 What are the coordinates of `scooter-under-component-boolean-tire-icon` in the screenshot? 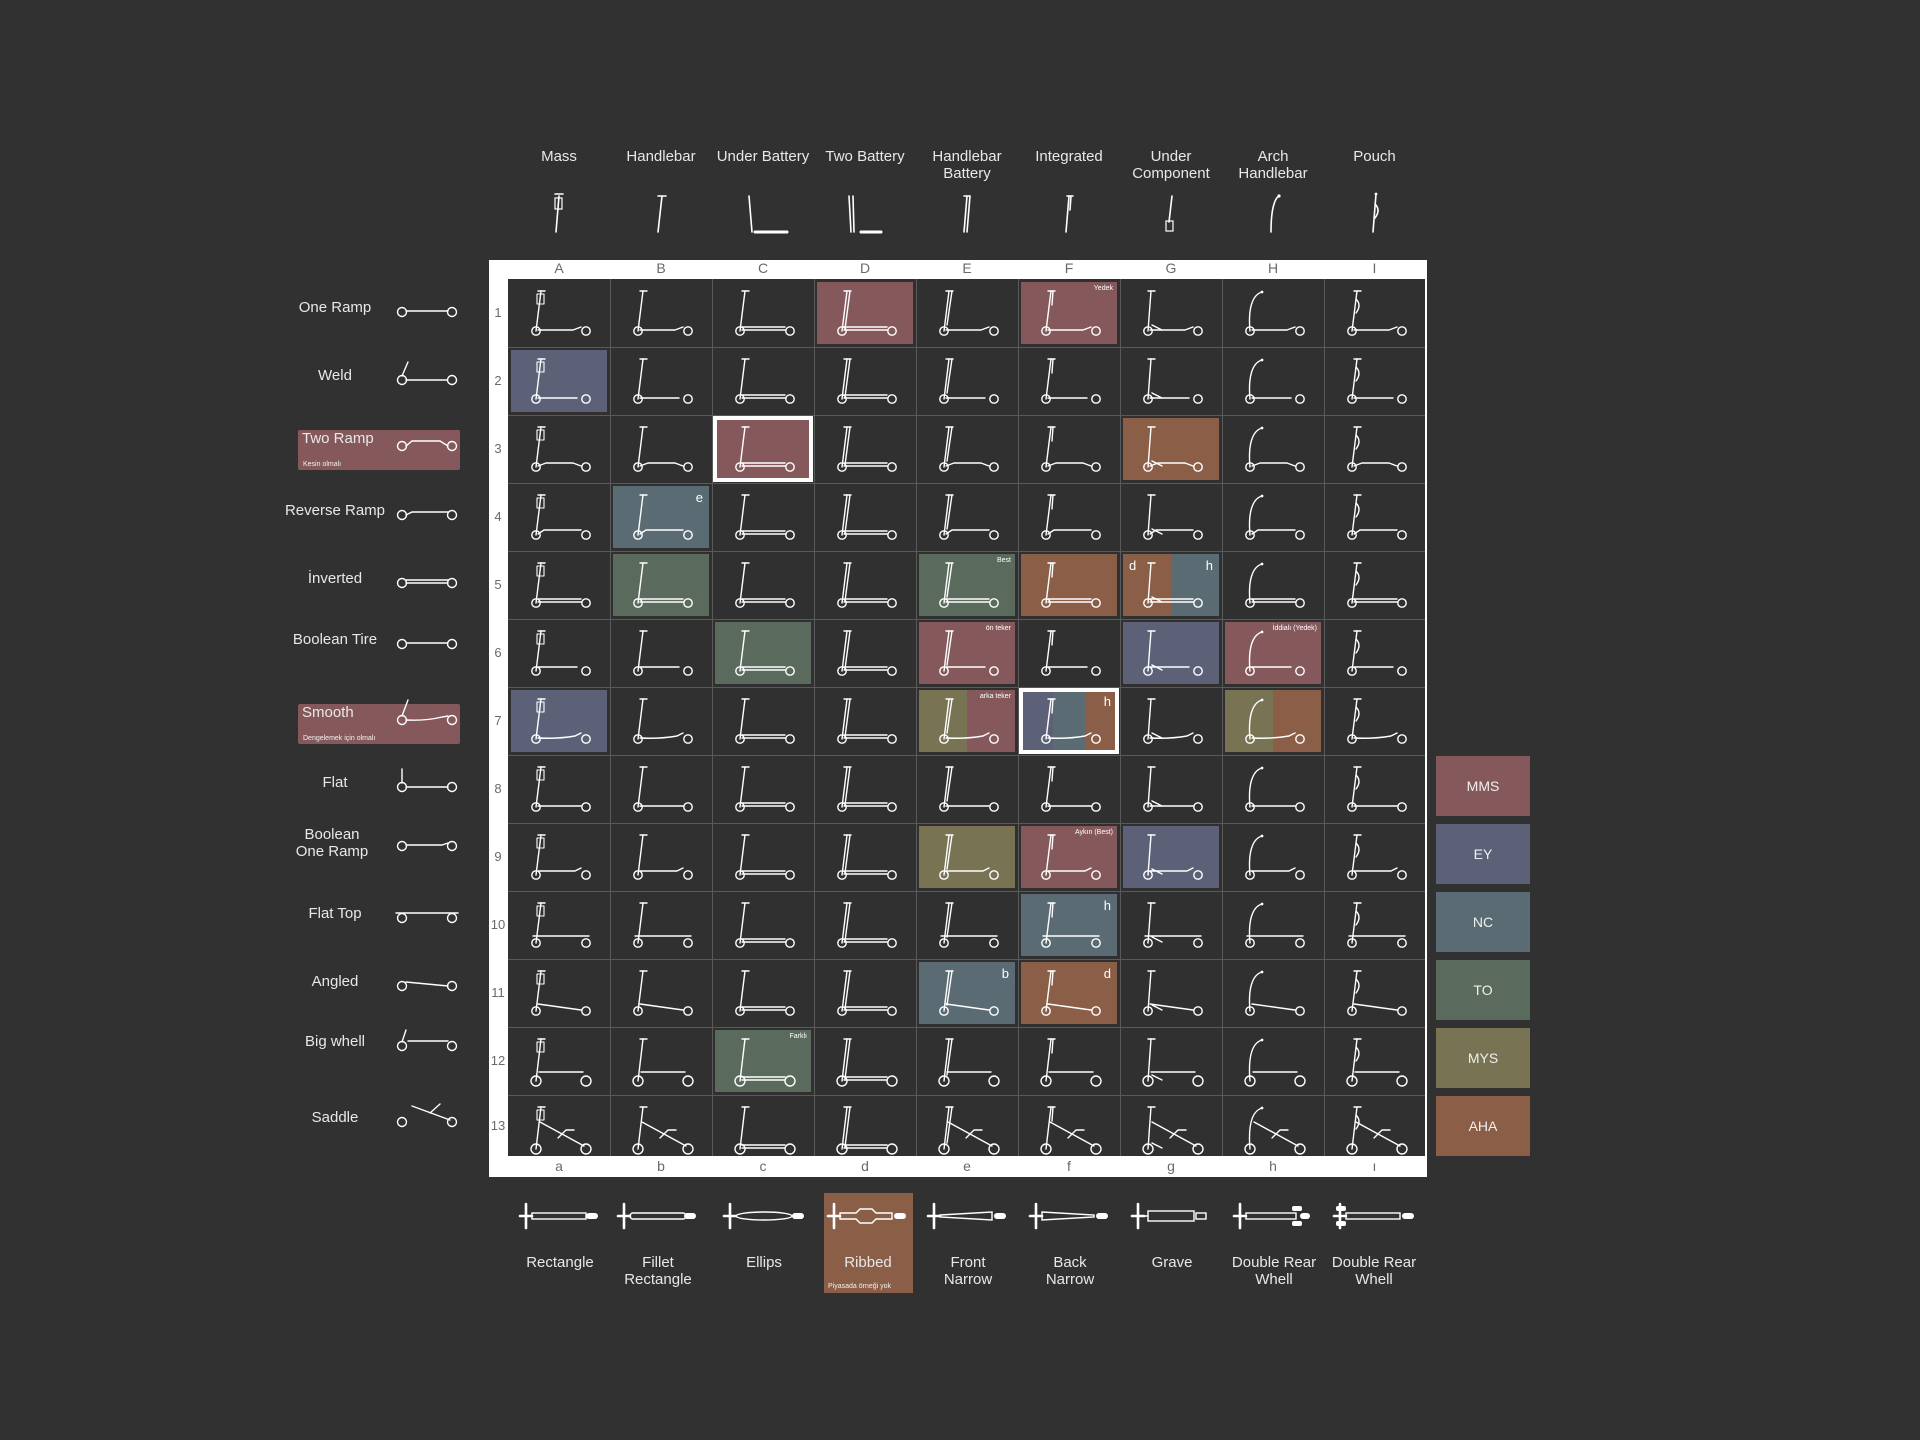 It's located at (1170, 652).